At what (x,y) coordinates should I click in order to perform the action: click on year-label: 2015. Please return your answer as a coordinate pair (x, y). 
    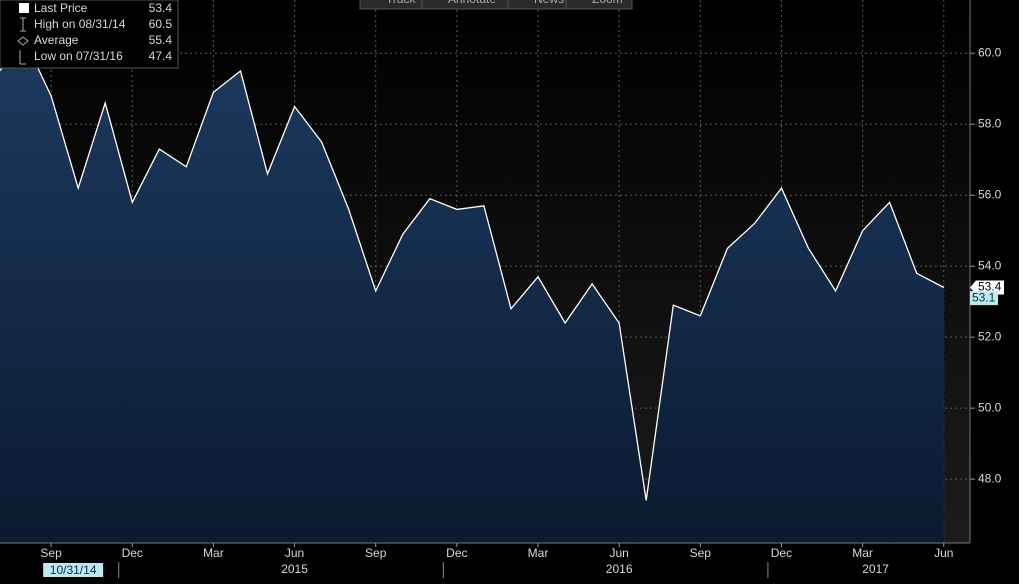
    Looking at the image, I should click on (294, 569).